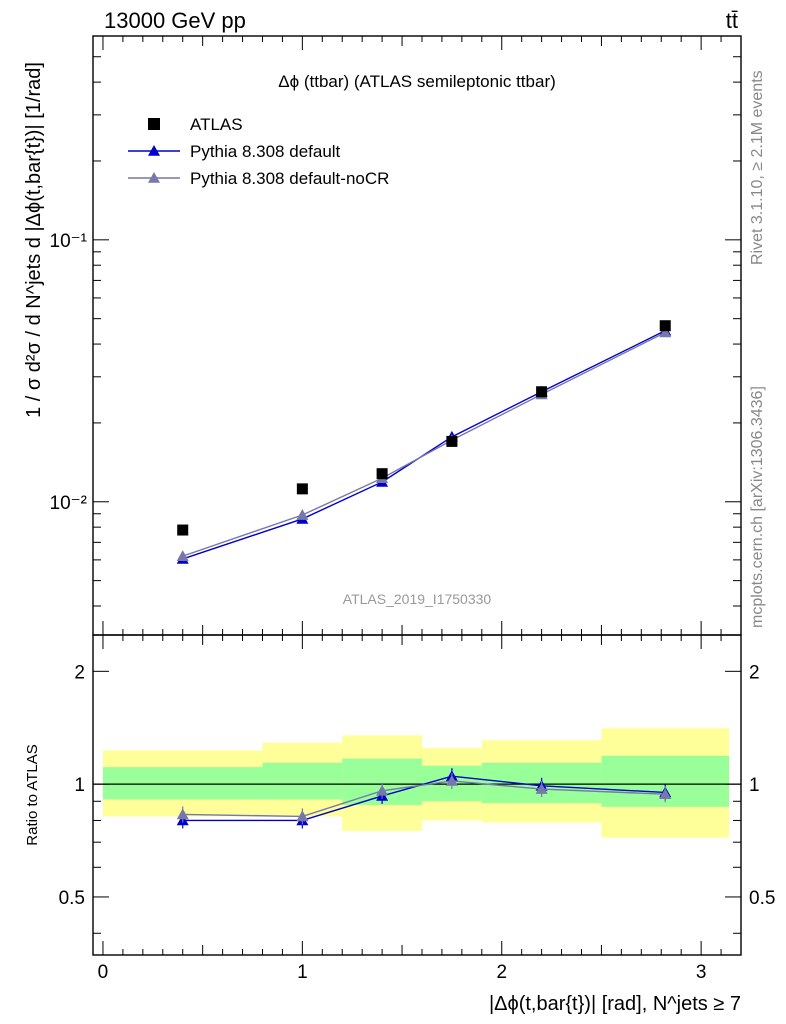  I want to click on y-tick-label: 10⁻¹, so click(69, 241).